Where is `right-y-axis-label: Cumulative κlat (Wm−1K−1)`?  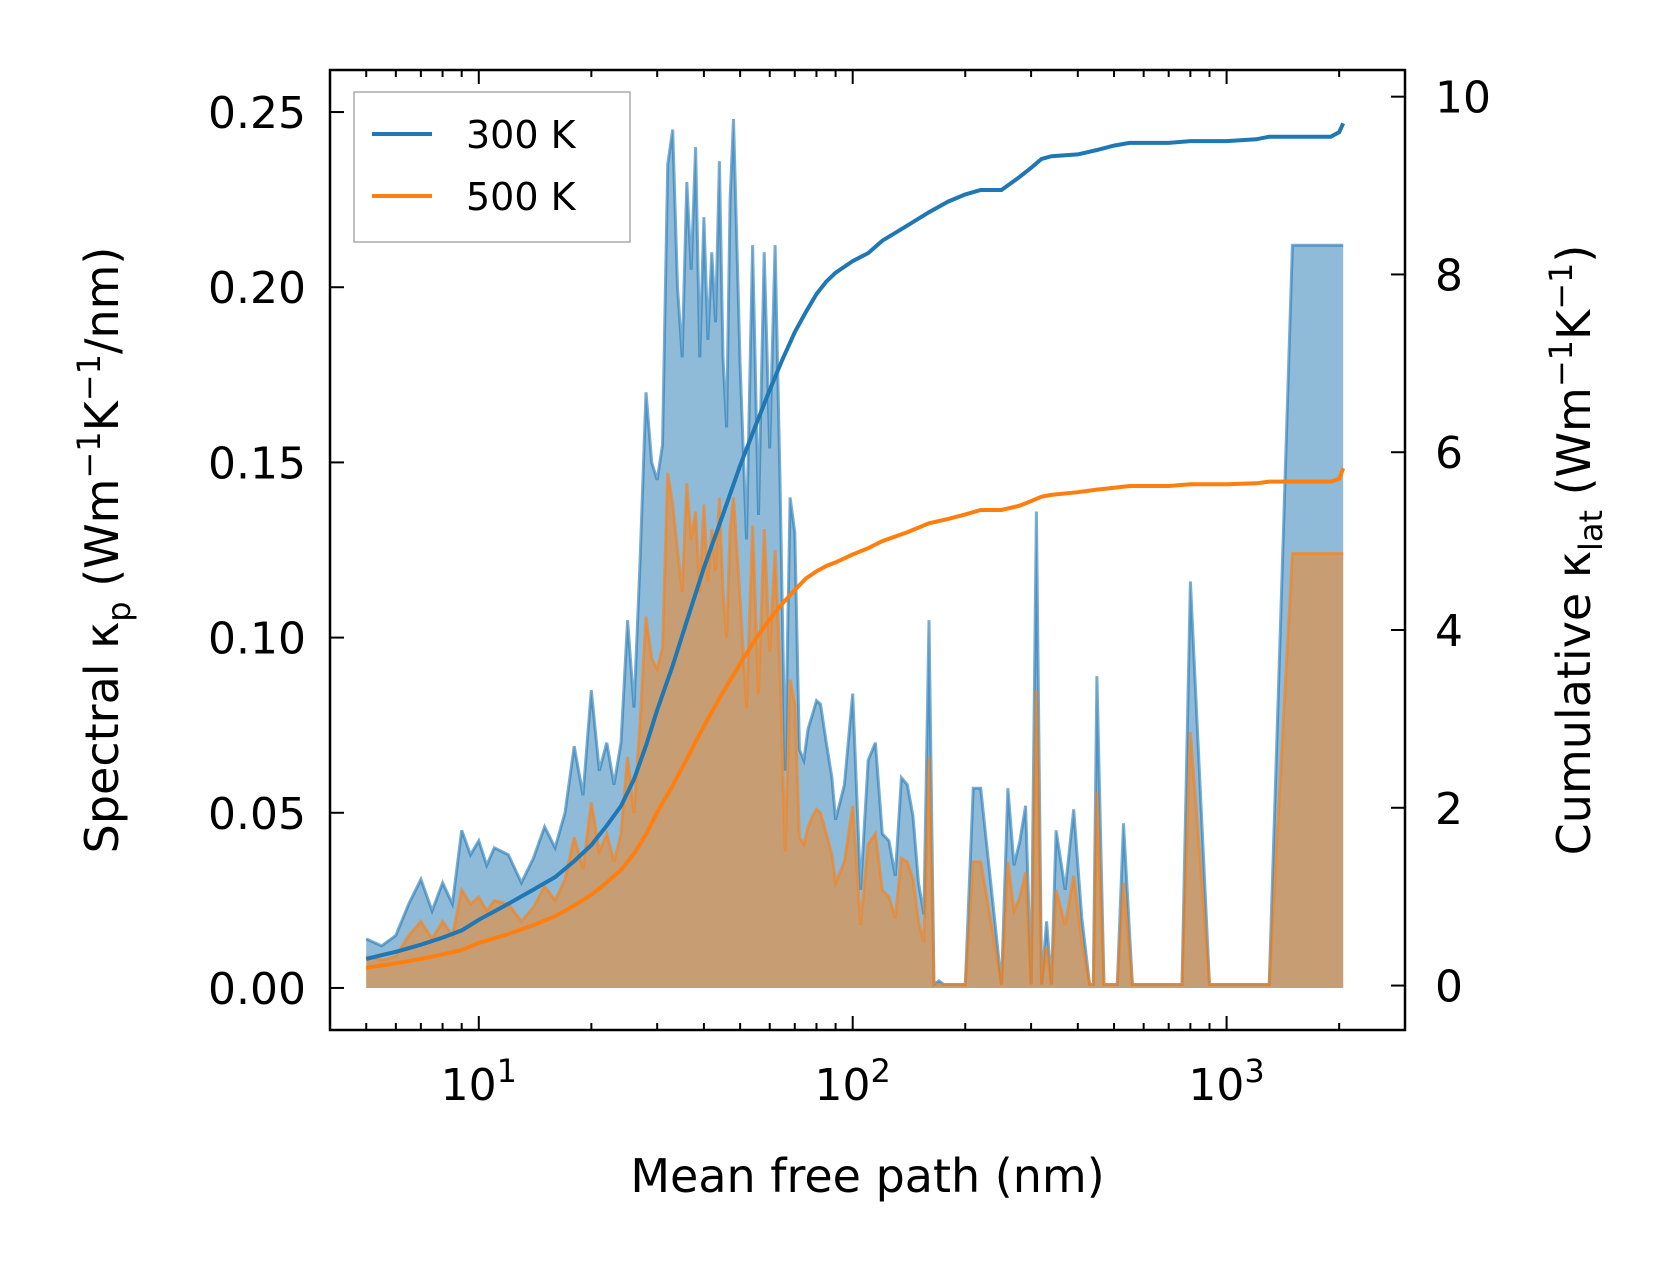 right-y-axis-label: Cumulative κlat (Wm−1K−1) is located at coordinates (1576, 550).